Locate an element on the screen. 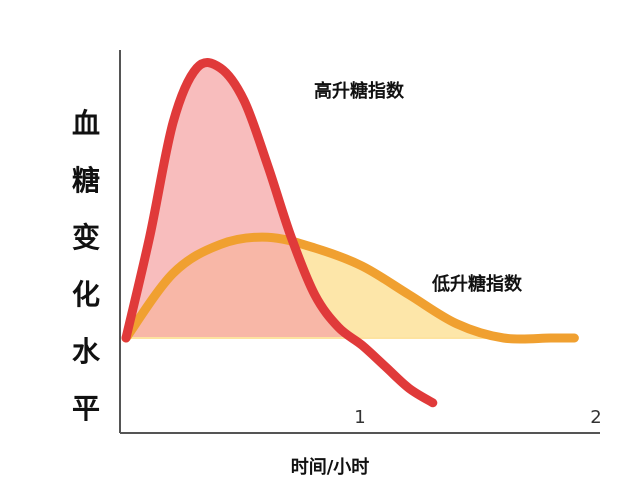  x-axis-label: 时间/小时 is located at coordinates (330, 467).